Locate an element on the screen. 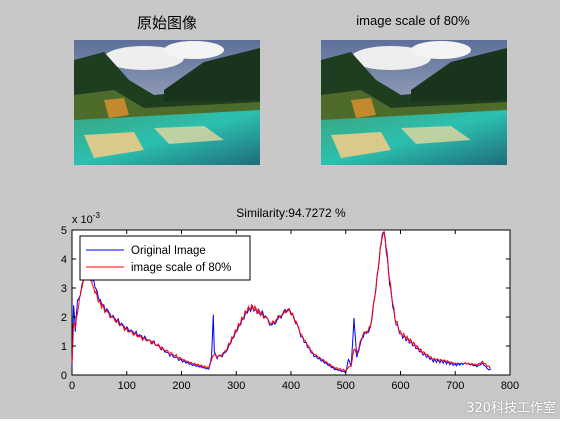 This screenshot has height=421, width=562. x-tick-label: 600 is located at coordinates (400, 386).